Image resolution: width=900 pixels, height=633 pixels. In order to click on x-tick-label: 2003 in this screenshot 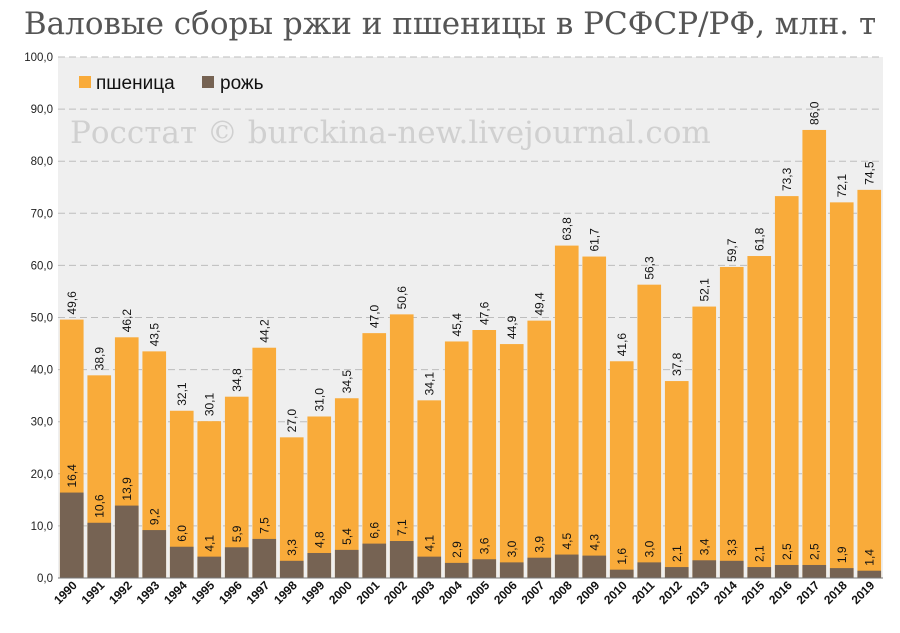, I will do `click(423, 592)`.